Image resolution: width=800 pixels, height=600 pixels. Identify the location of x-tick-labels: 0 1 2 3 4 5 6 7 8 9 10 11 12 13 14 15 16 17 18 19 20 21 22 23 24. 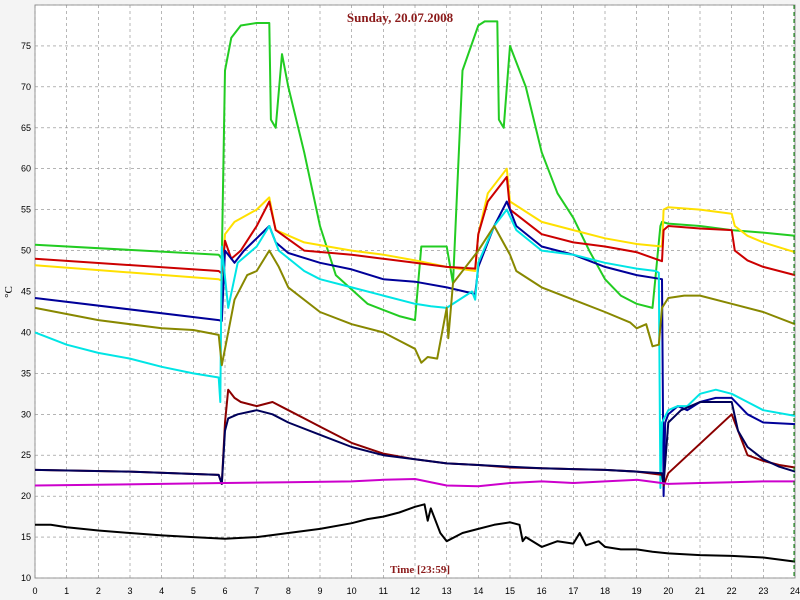
(416, 591).